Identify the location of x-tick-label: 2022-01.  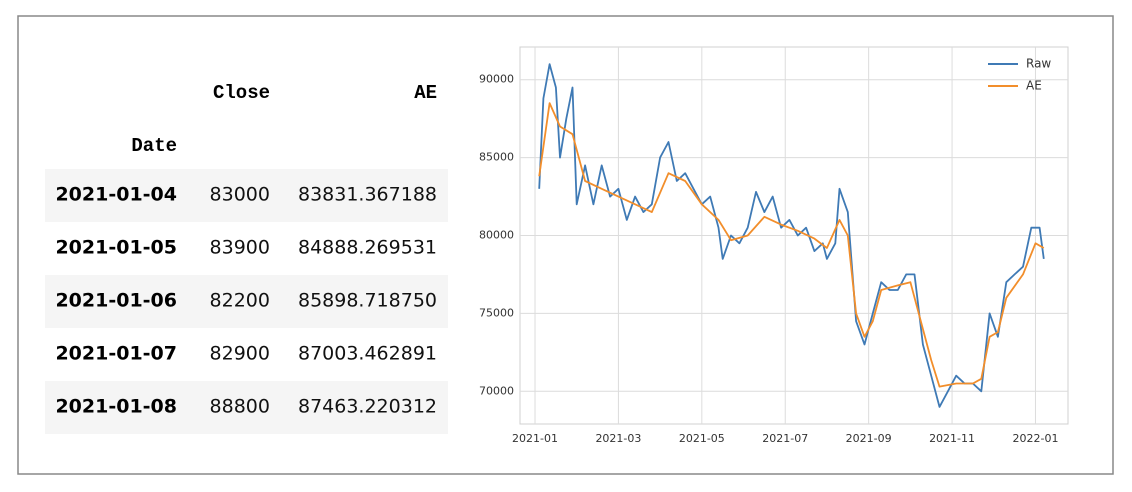
(1035, 438).